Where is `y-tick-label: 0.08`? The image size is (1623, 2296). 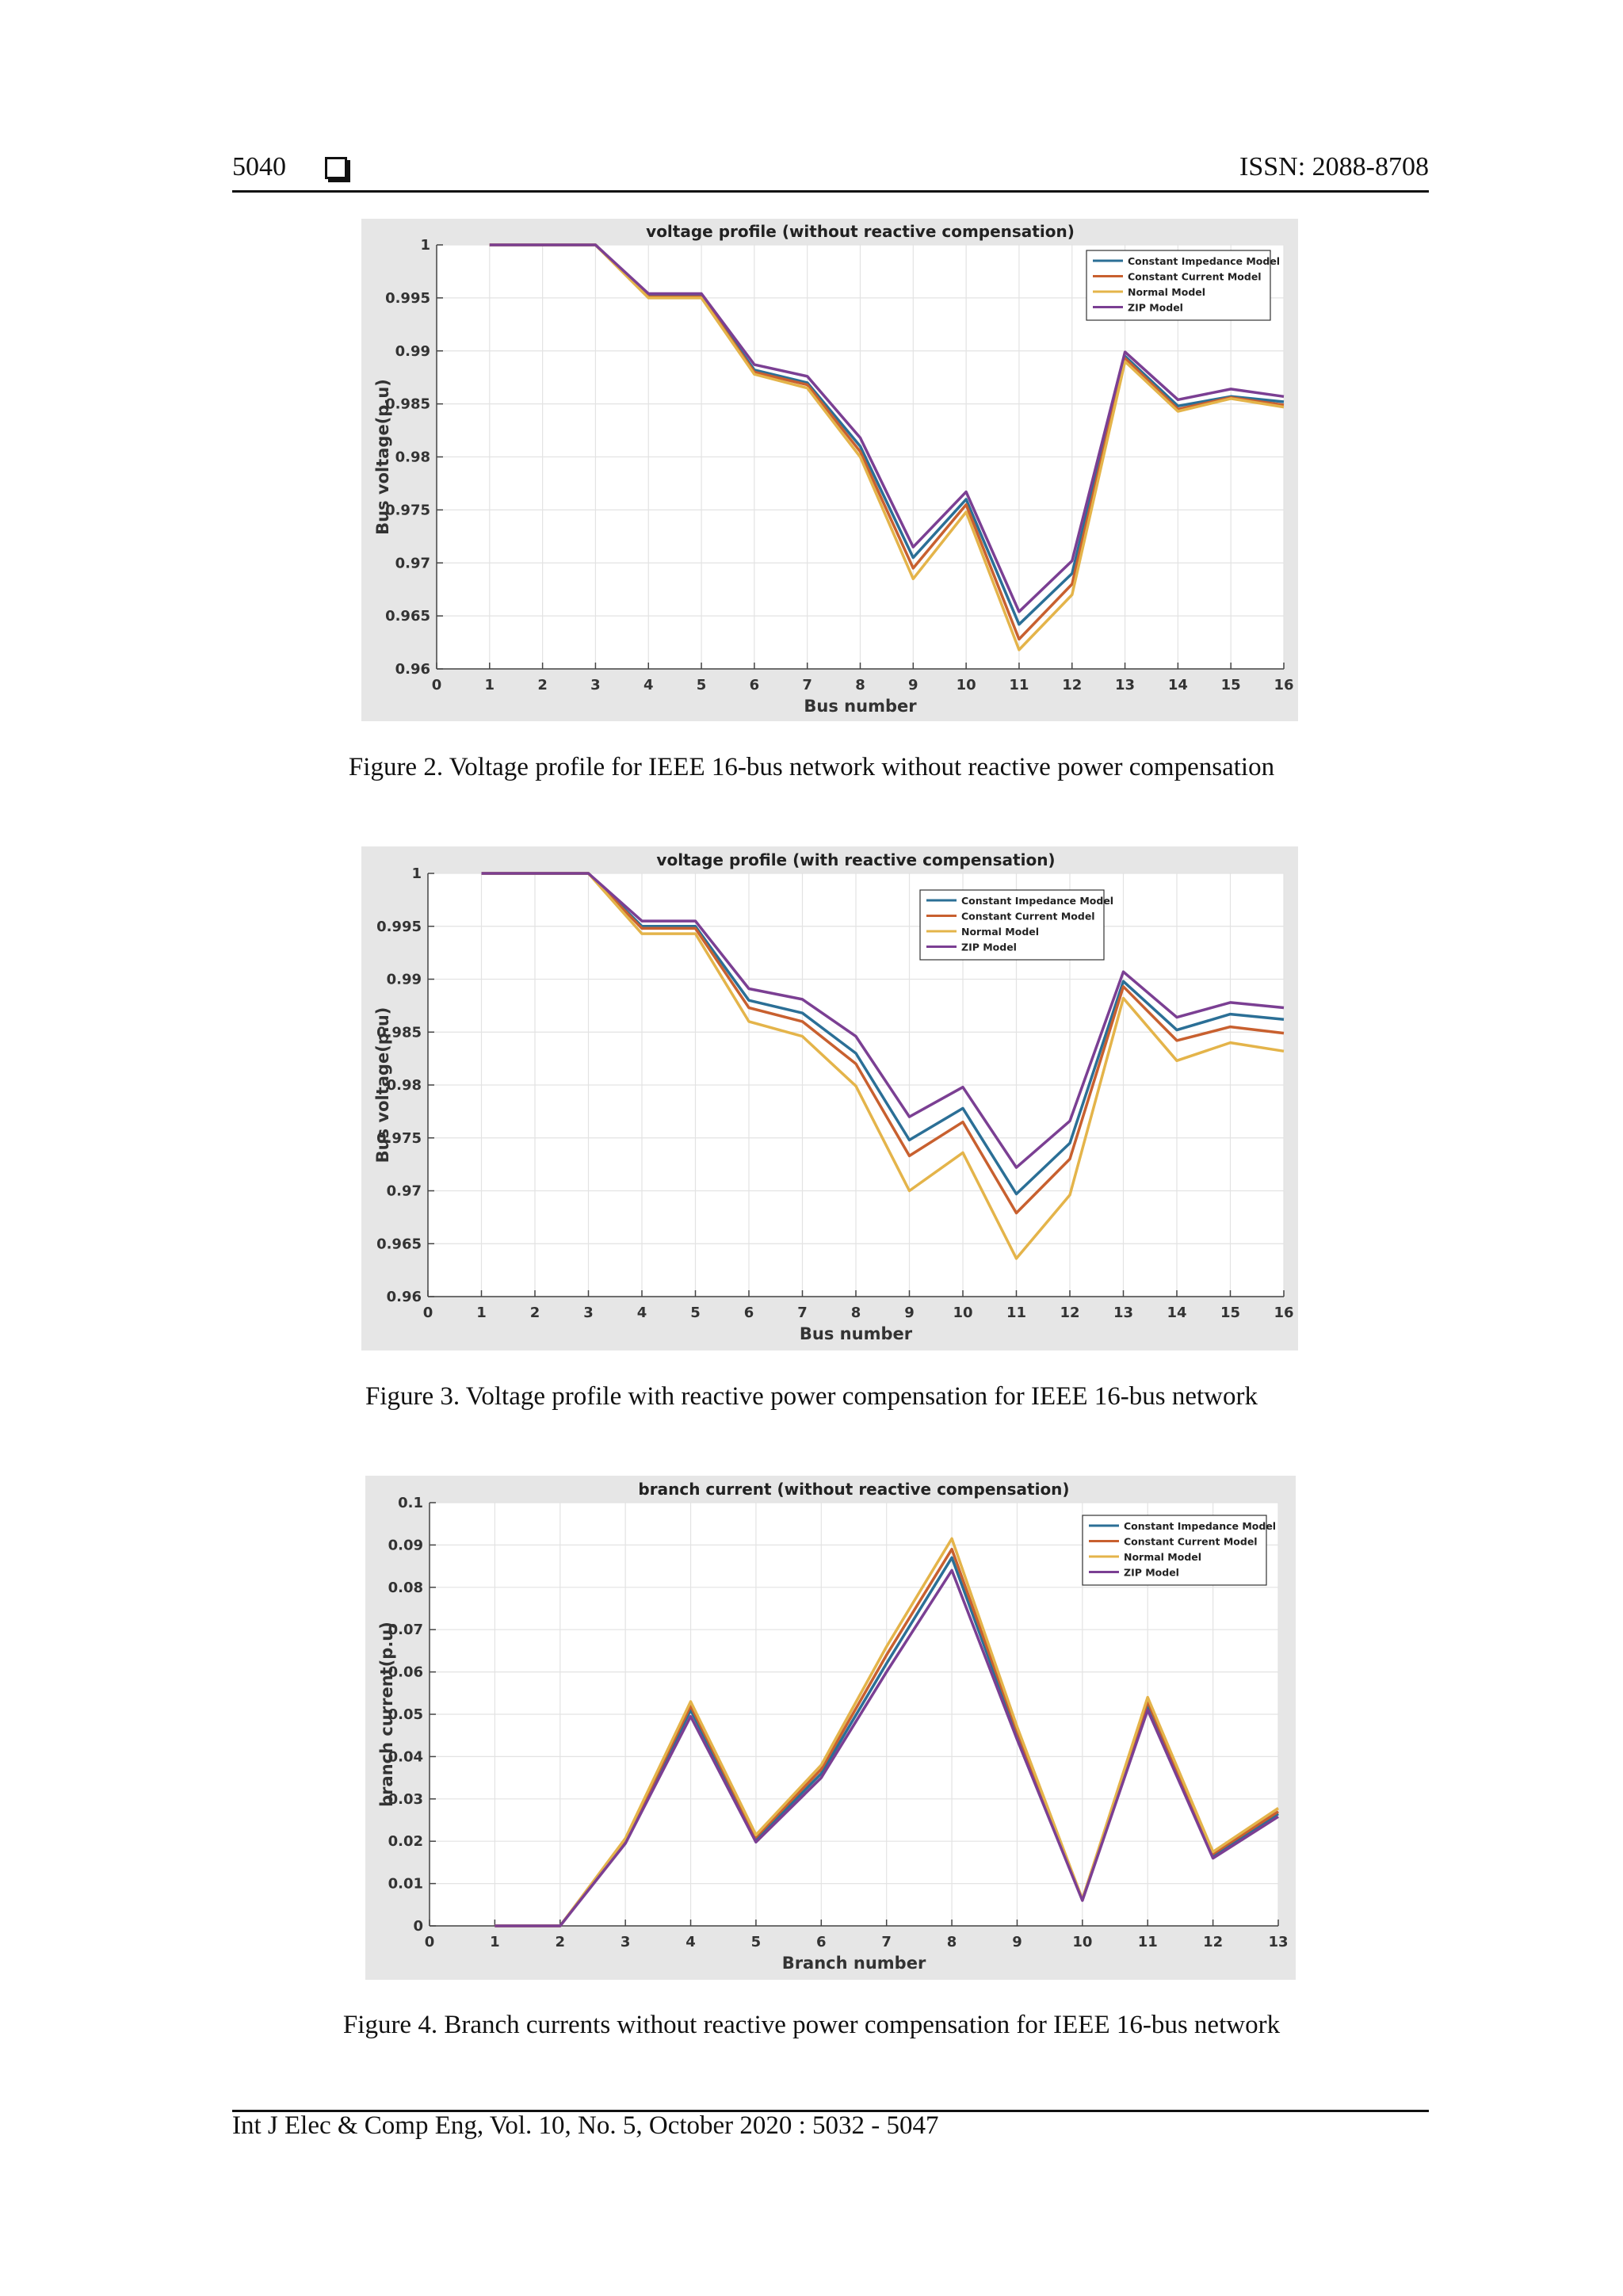
y-tick-label: 0.08 is located at coordinates (405, 1588).